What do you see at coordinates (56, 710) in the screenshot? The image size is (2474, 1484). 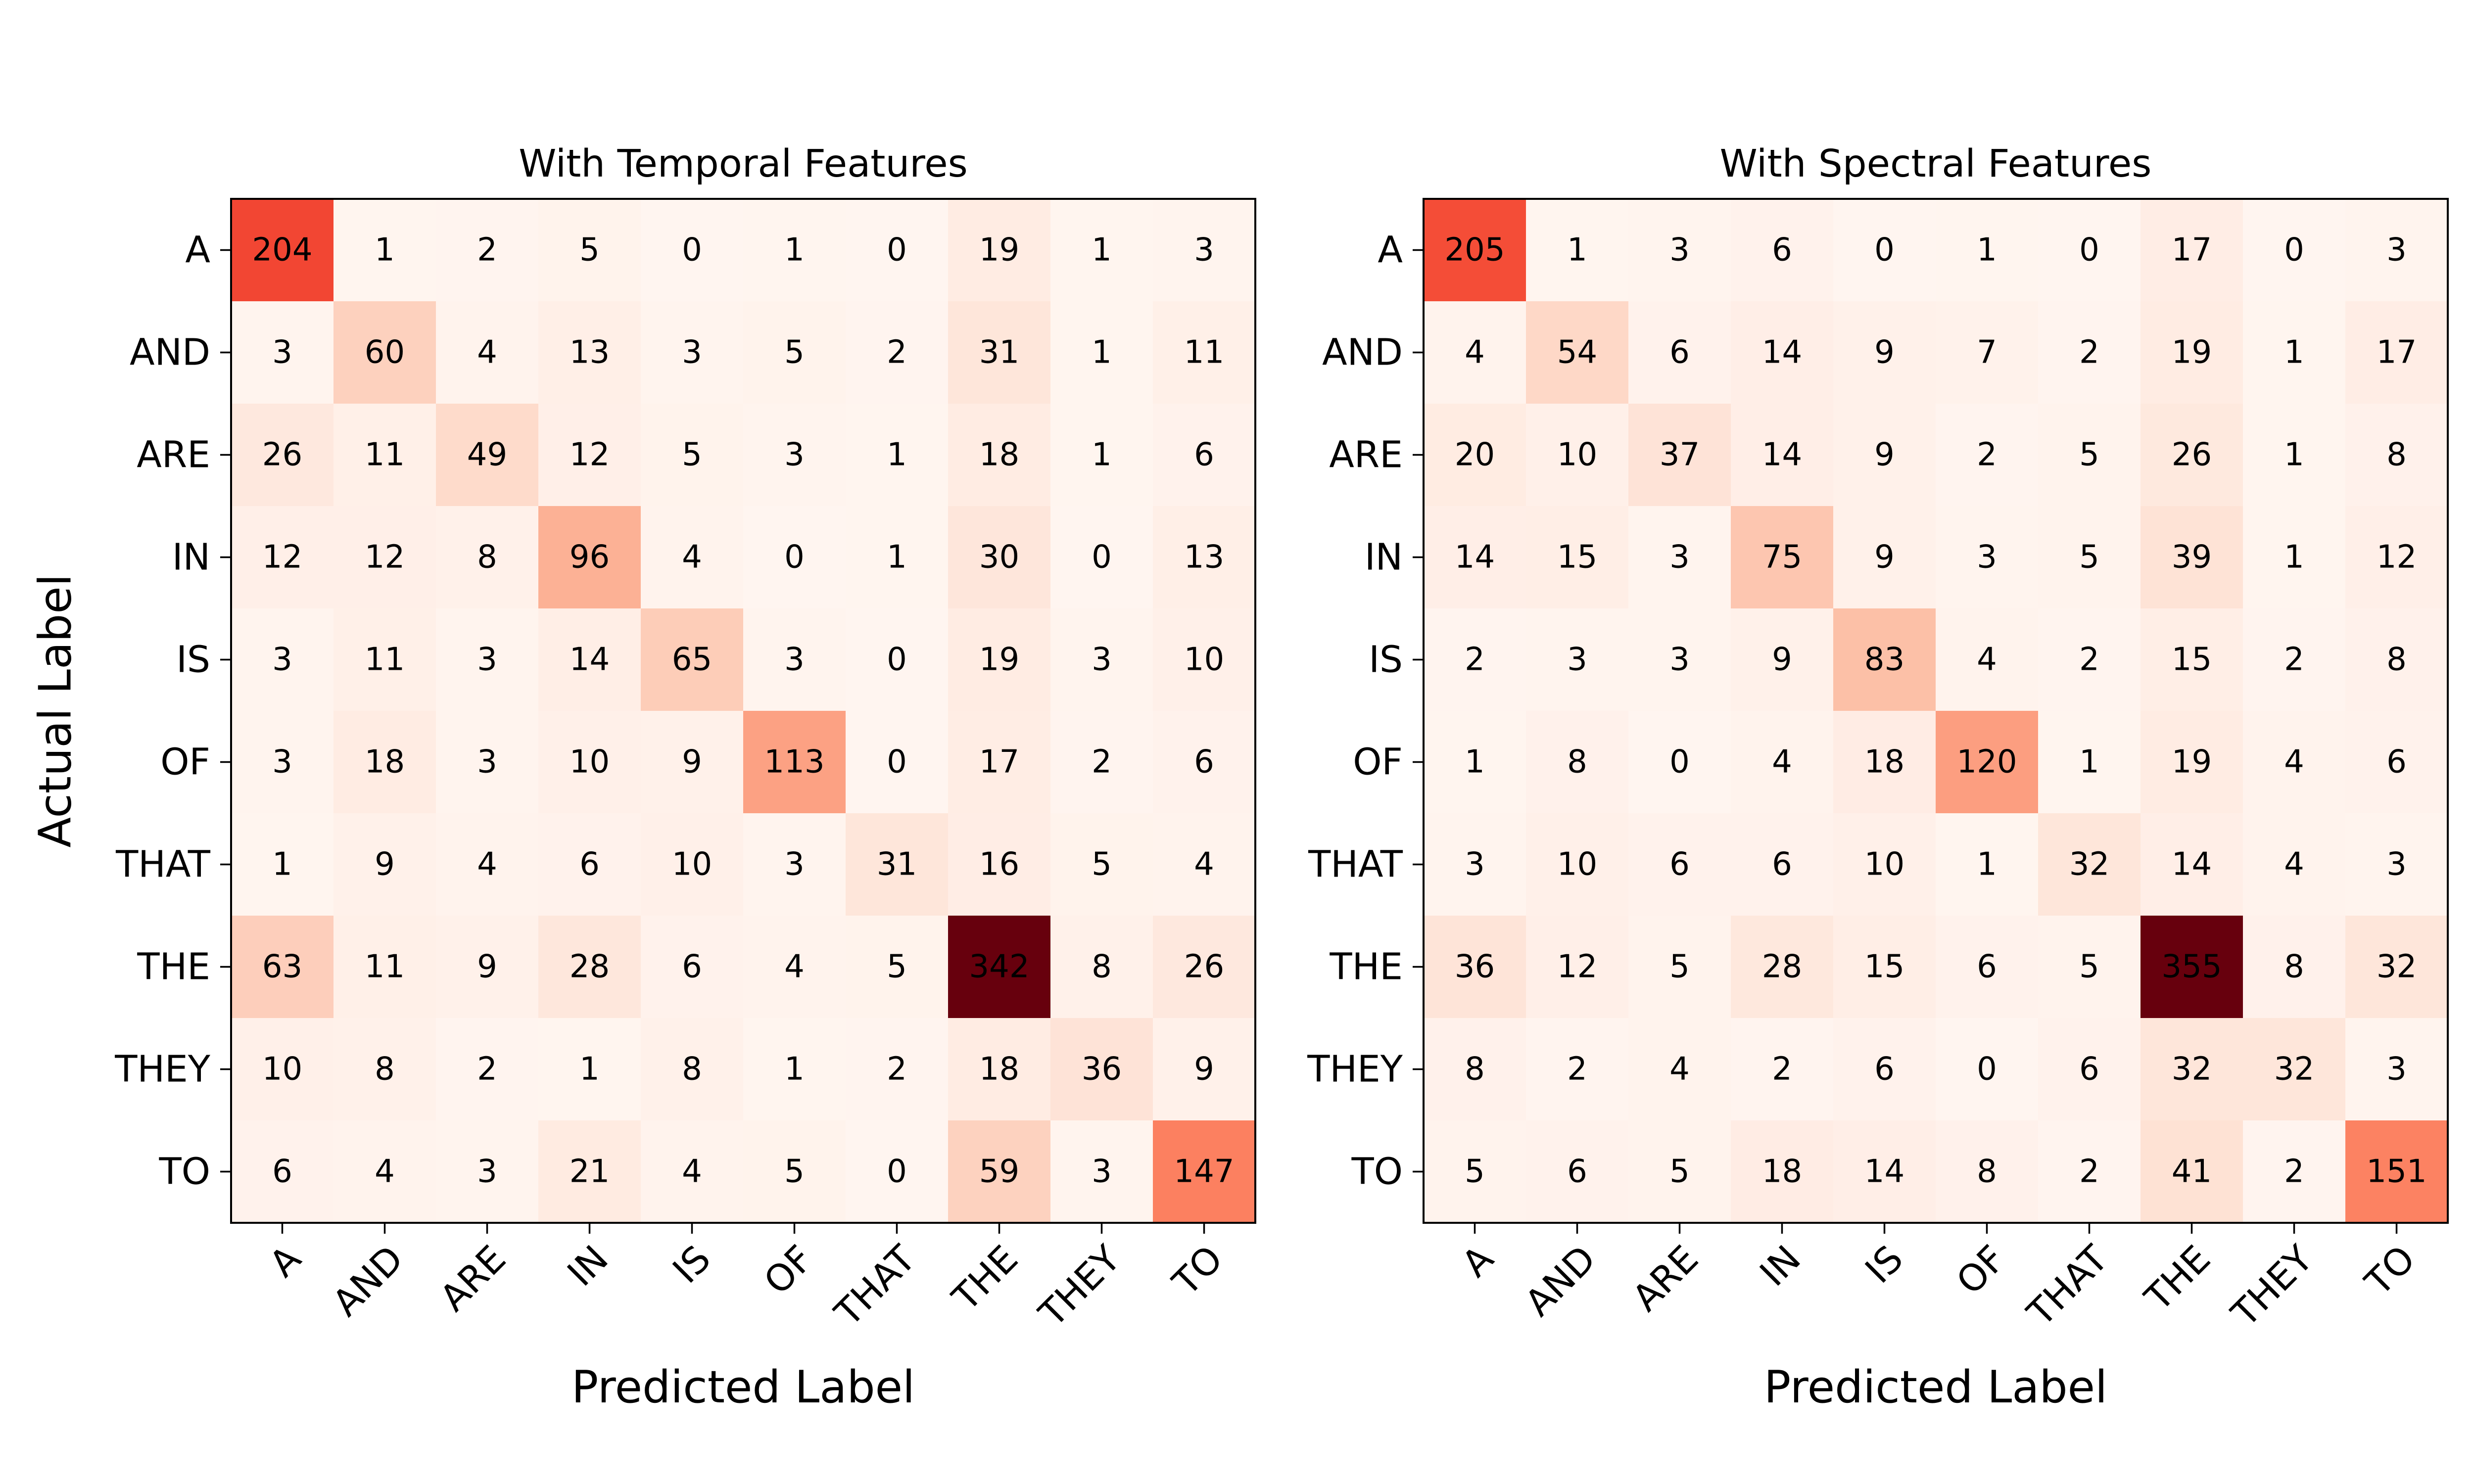 I see `y-axis-label: Actual Label` at bounding box center [56, 710].